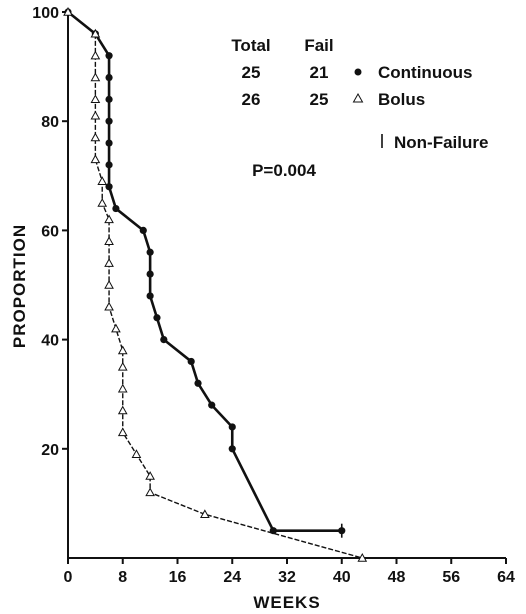  What do you see at coordinates (319, 72) in the screenshot?
I see `legend-fail-continuous: 21` at bounding box center [319, 72].